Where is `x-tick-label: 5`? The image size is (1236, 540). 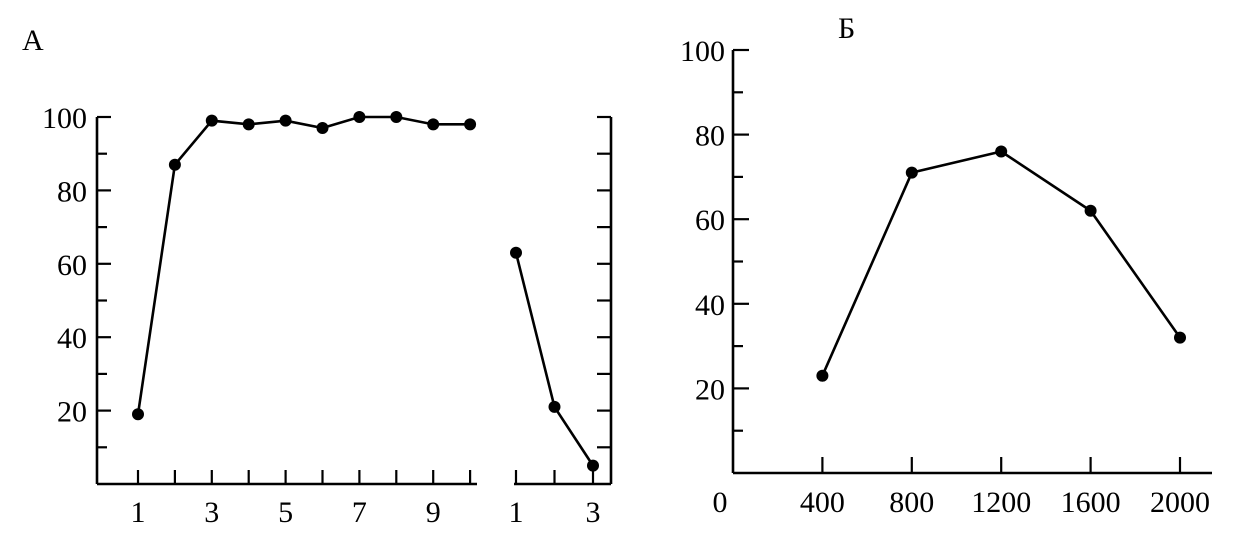
x-tick-label: 5 is located at coordinates (285, 512).